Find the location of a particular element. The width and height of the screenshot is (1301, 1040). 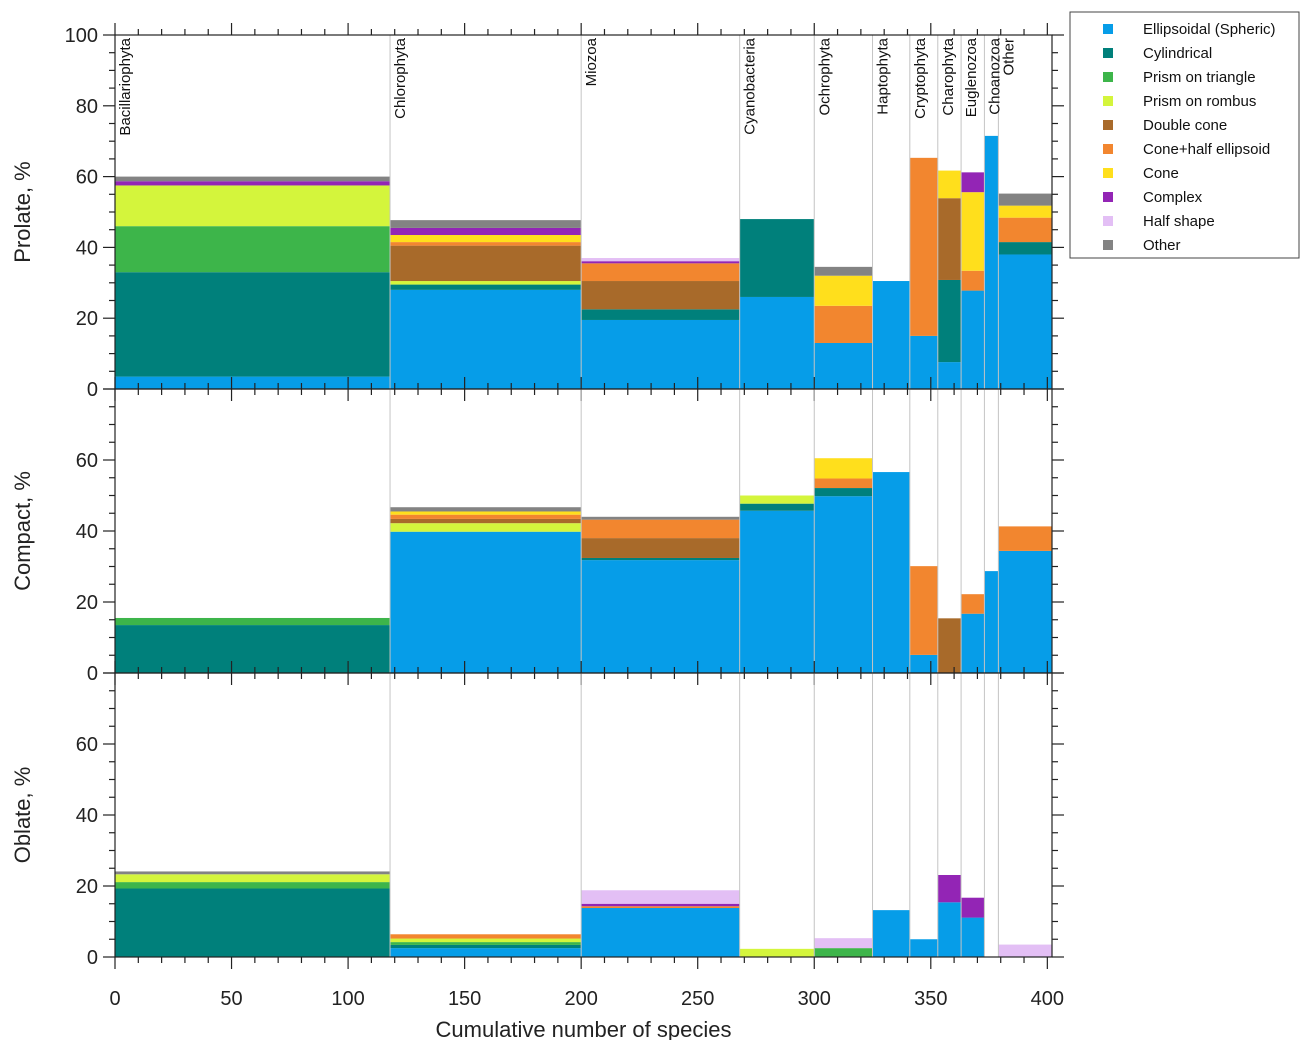

compact-bar-charophyta-double-cone is located at coordinates (949, 645).